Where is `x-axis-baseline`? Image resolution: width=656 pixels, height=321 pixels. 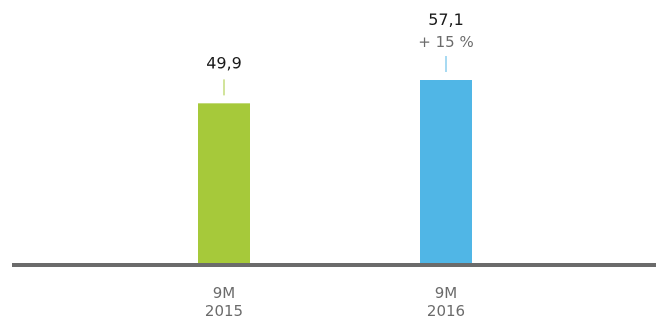 x-axis-baseline is located at coordinates (334, 265).